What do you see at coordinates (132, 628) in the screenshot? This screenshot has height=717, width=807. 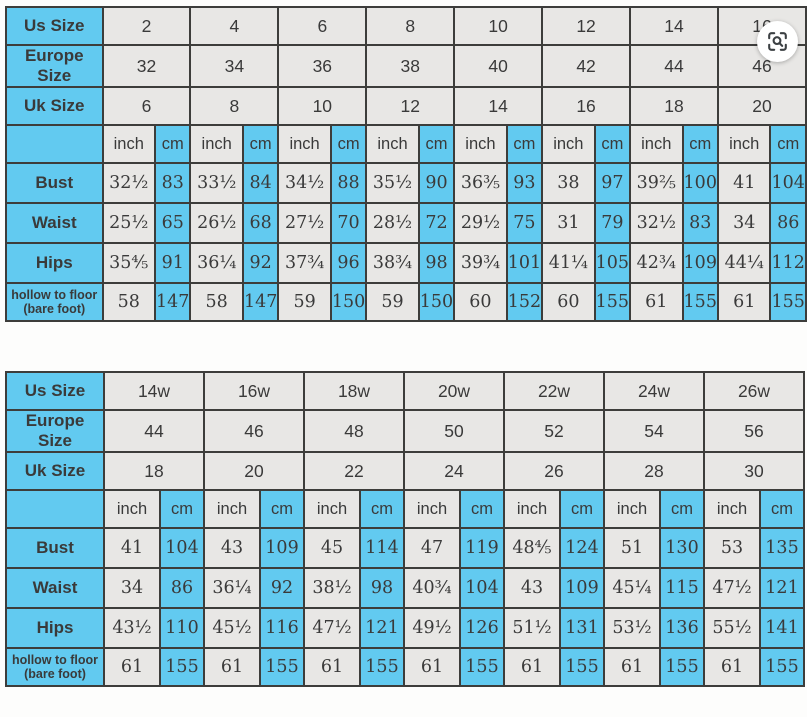 I see `inch-value-cell: 43½` at bounding box center [132, 628].